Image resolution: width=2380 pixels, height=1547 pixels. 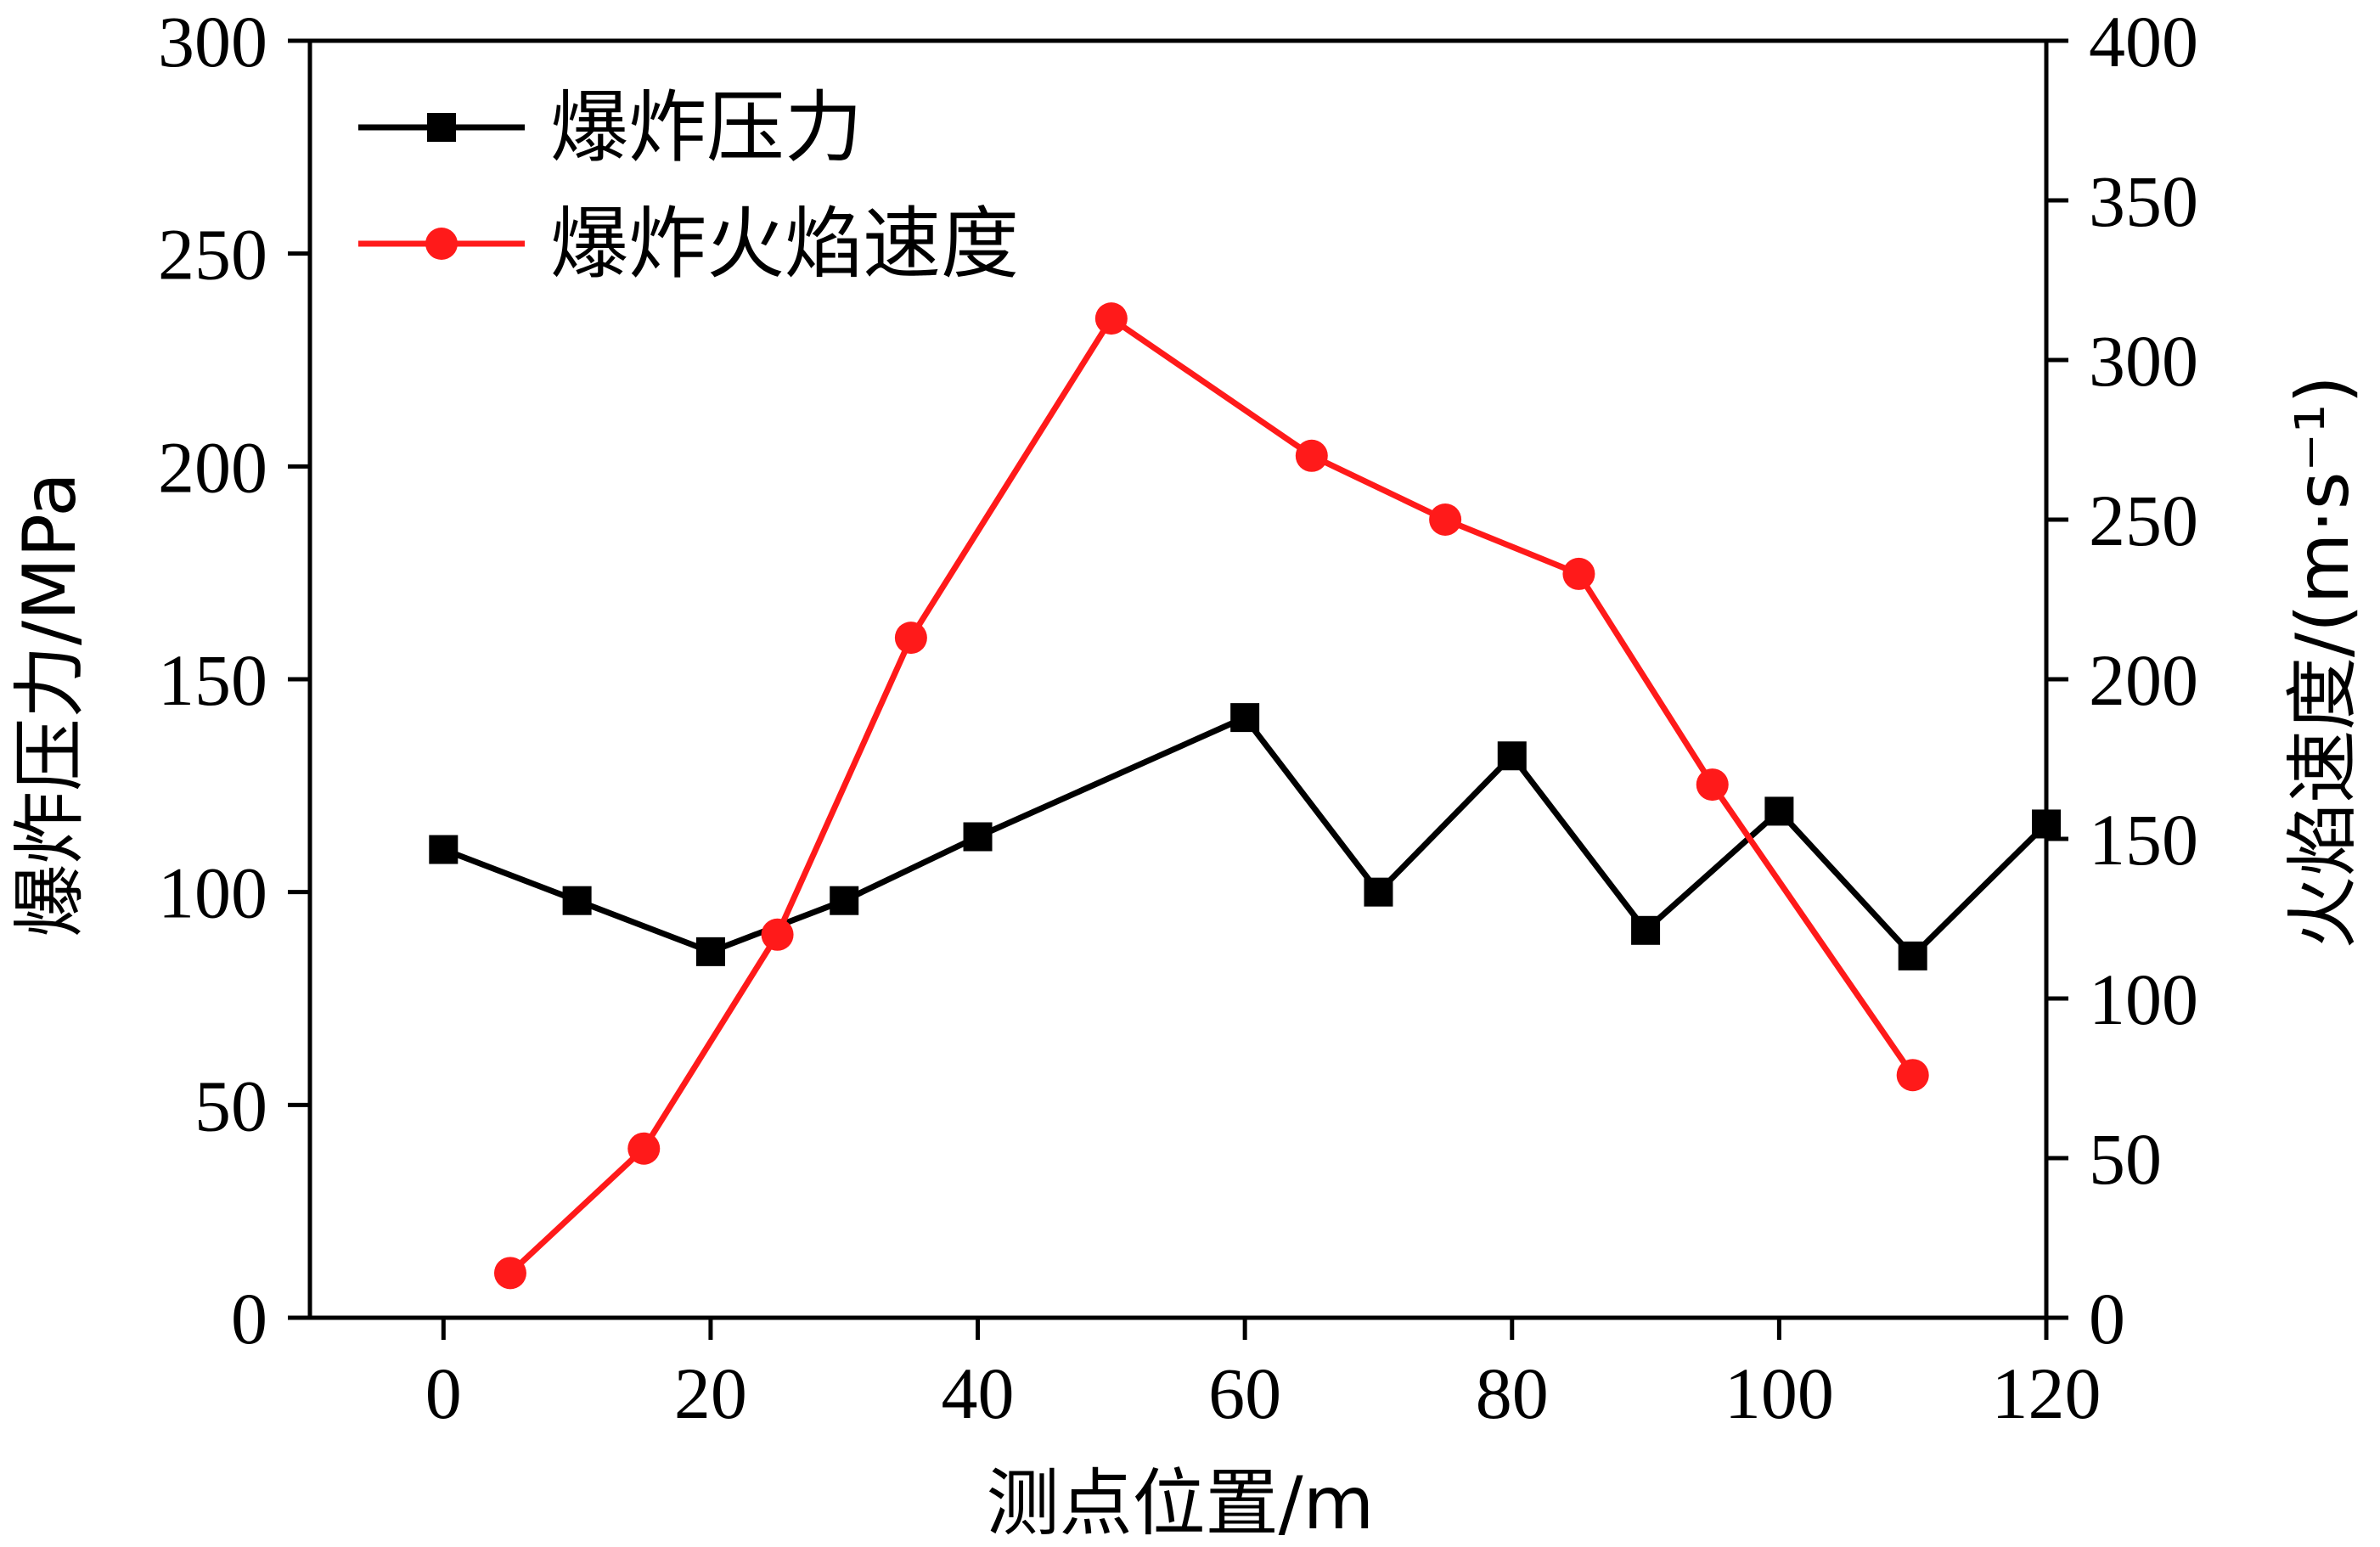 I want to click on y-right-tick-label: 400, so click(x=2143, y=41).